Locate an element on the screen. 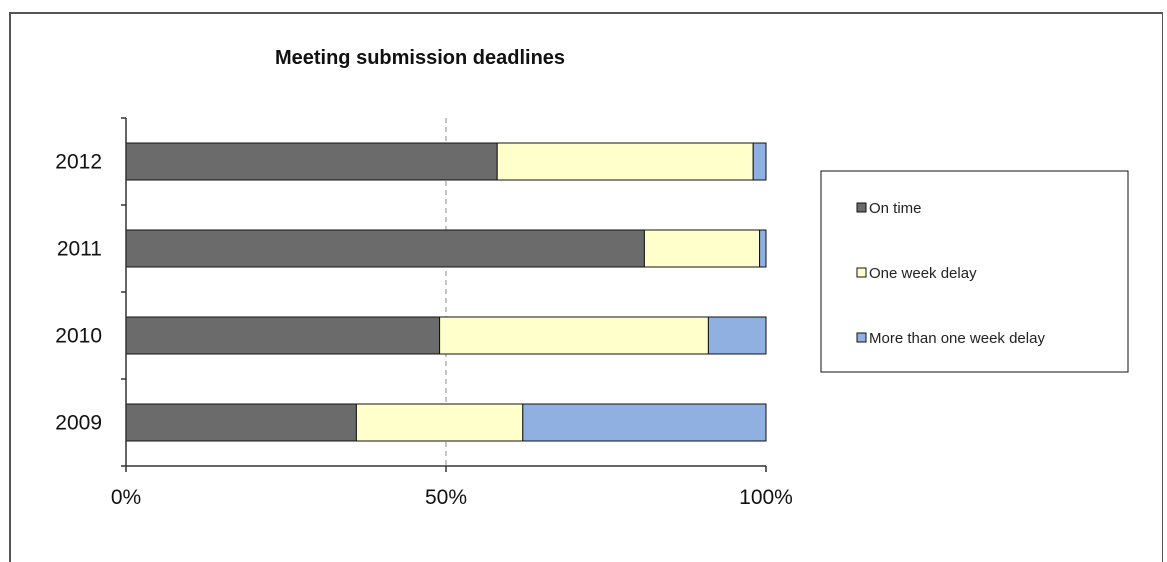 The image size is (1167, 562). bar-segment-on-time-2010 is located at coordinates (283, 335).